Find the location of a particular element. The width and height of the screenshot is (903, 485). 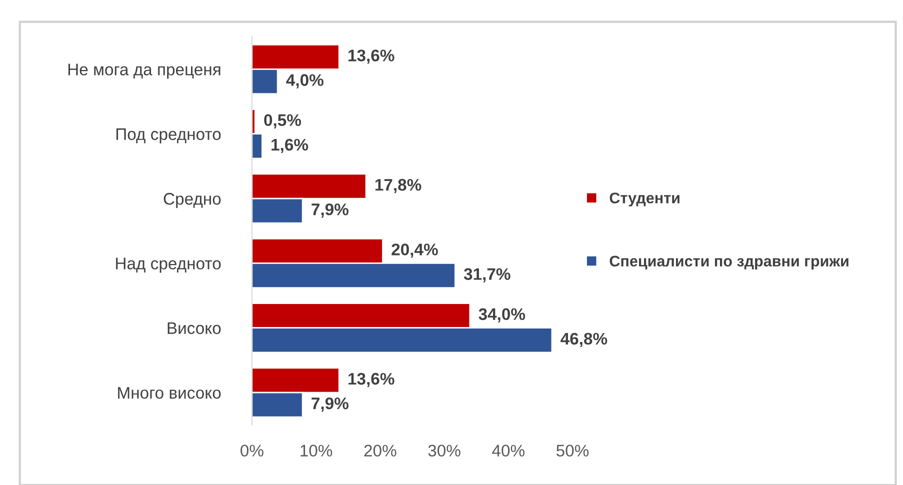

x-tick-label: 50% is located at coordinates (572, 450).